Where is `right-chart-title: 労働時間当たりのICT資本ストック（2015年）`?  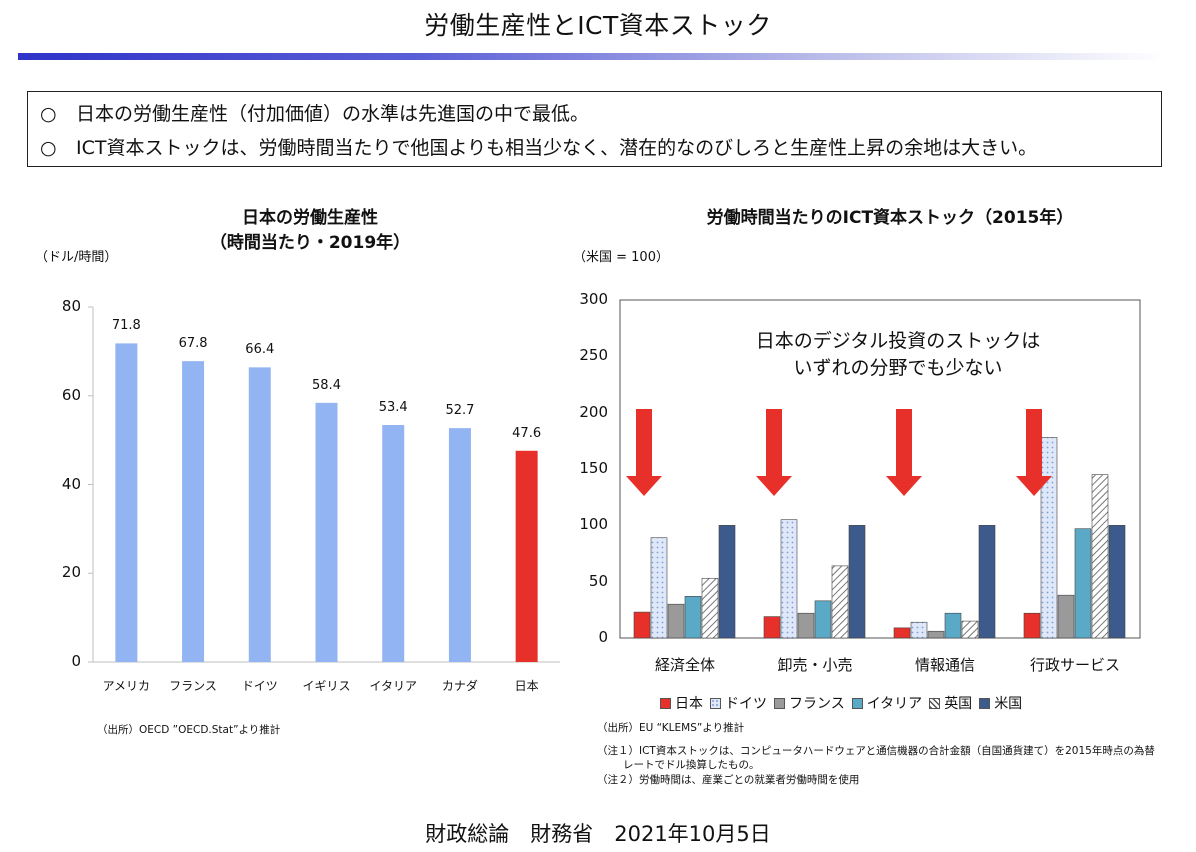 right-chart-title: 労働時間当たりのICT資本ストック（2015年） is located at coordinates (890, 218).